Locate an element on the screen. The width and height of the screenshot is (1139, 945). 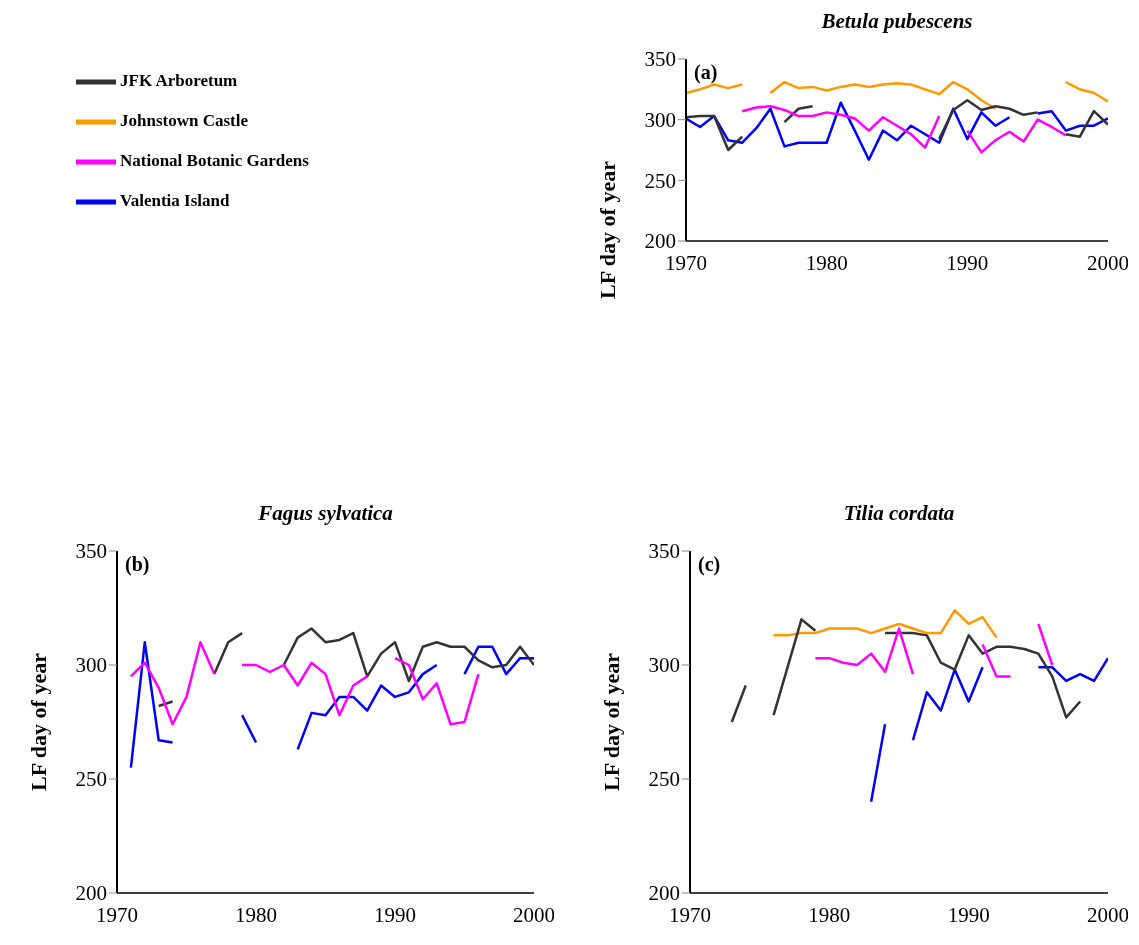
chart-title: Betula pubescens is located at coordinates (897, 21).